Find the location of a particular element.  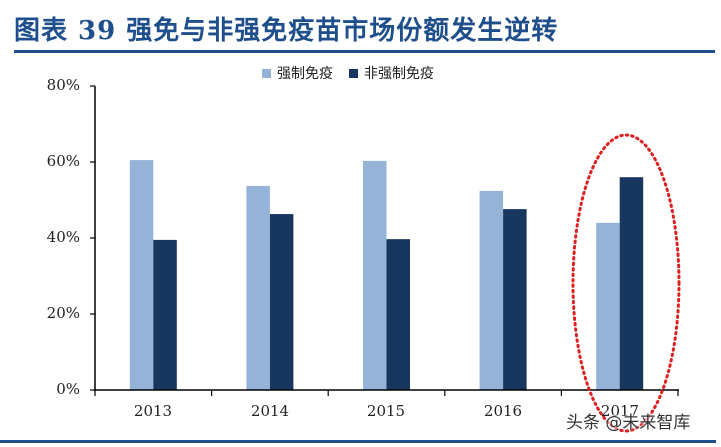

y-tick-0: 0% is located at coordinates (68, 389).